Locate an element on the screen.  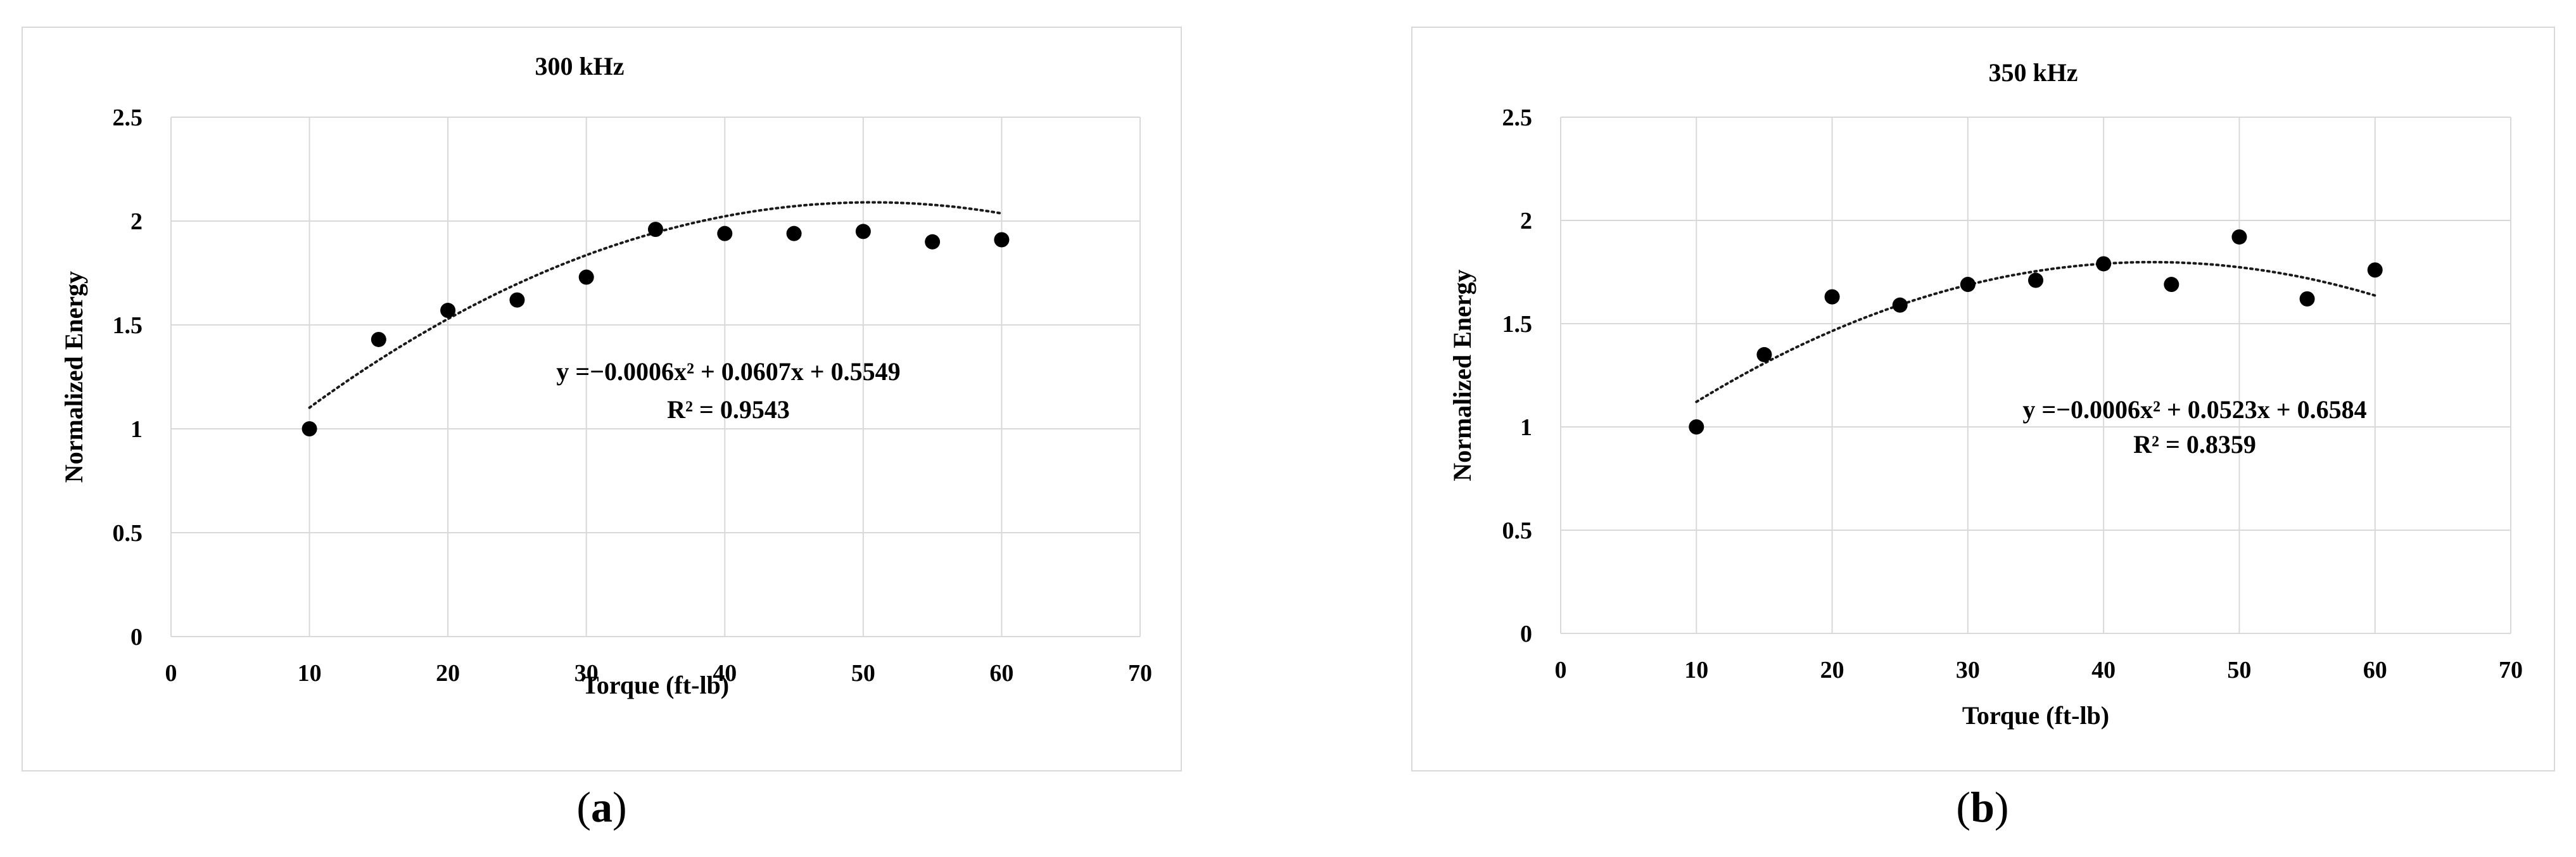
caption-a: (a) is located at coordinates (601, 807).